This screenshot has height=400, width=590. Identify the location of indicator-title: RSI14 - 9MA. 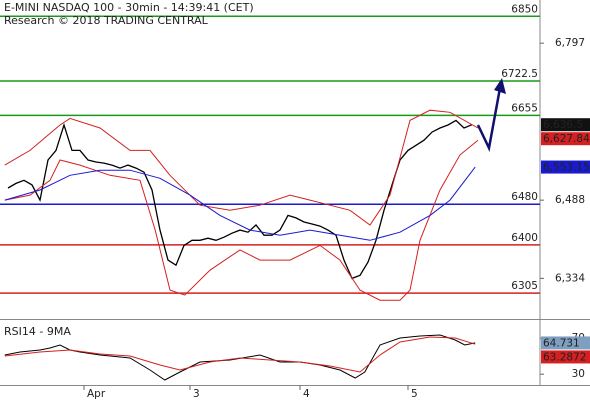
(37, 331).